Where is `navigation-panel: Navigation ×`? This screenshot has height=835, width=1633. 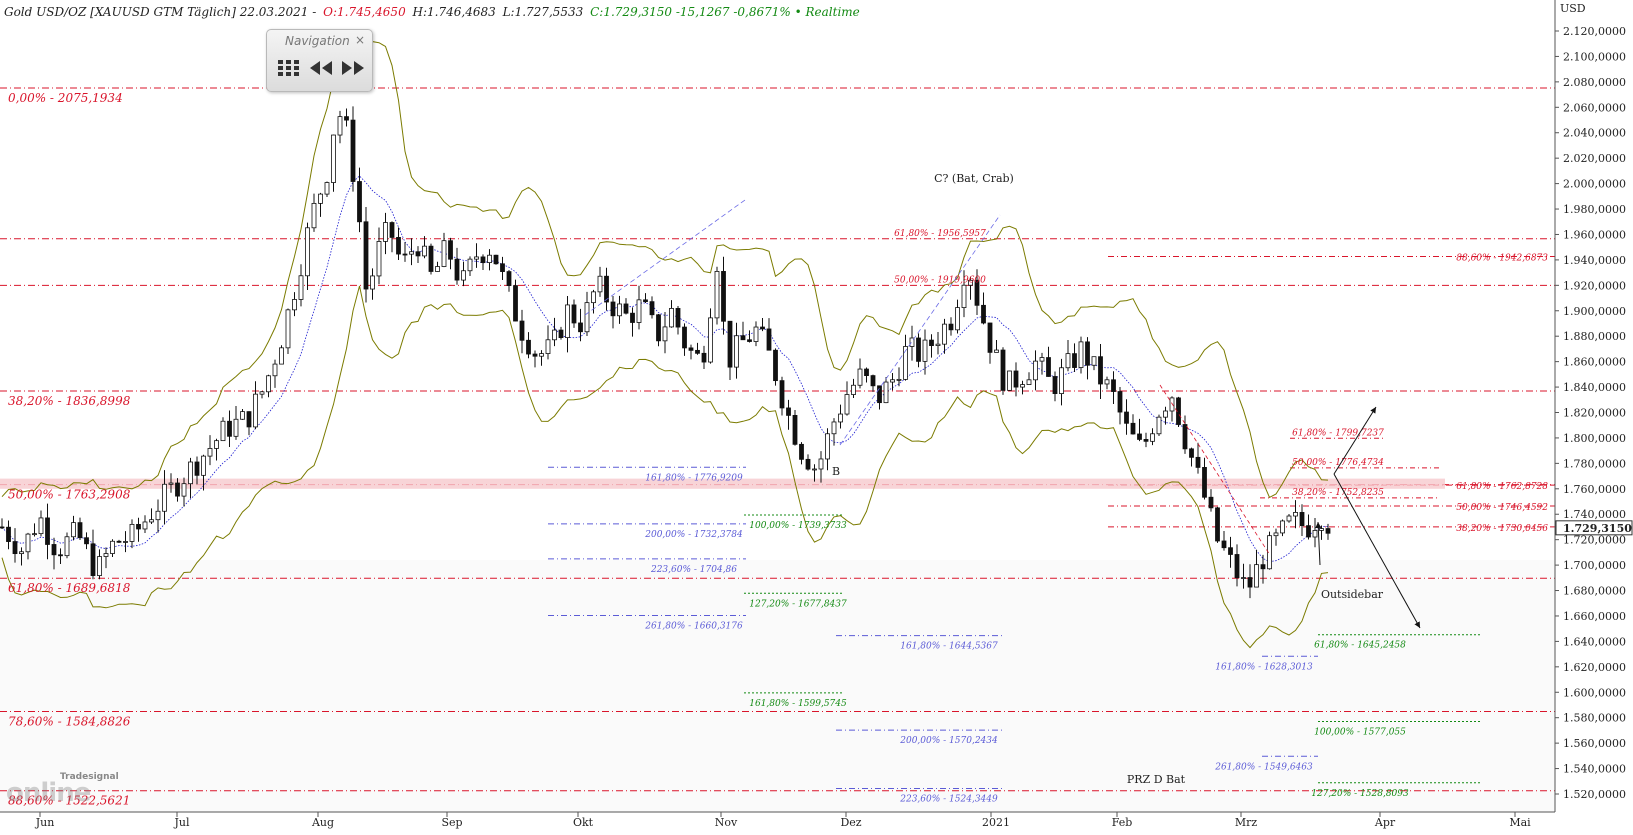 navigation-panel: Navigation × is located at coordinates (319, 60).